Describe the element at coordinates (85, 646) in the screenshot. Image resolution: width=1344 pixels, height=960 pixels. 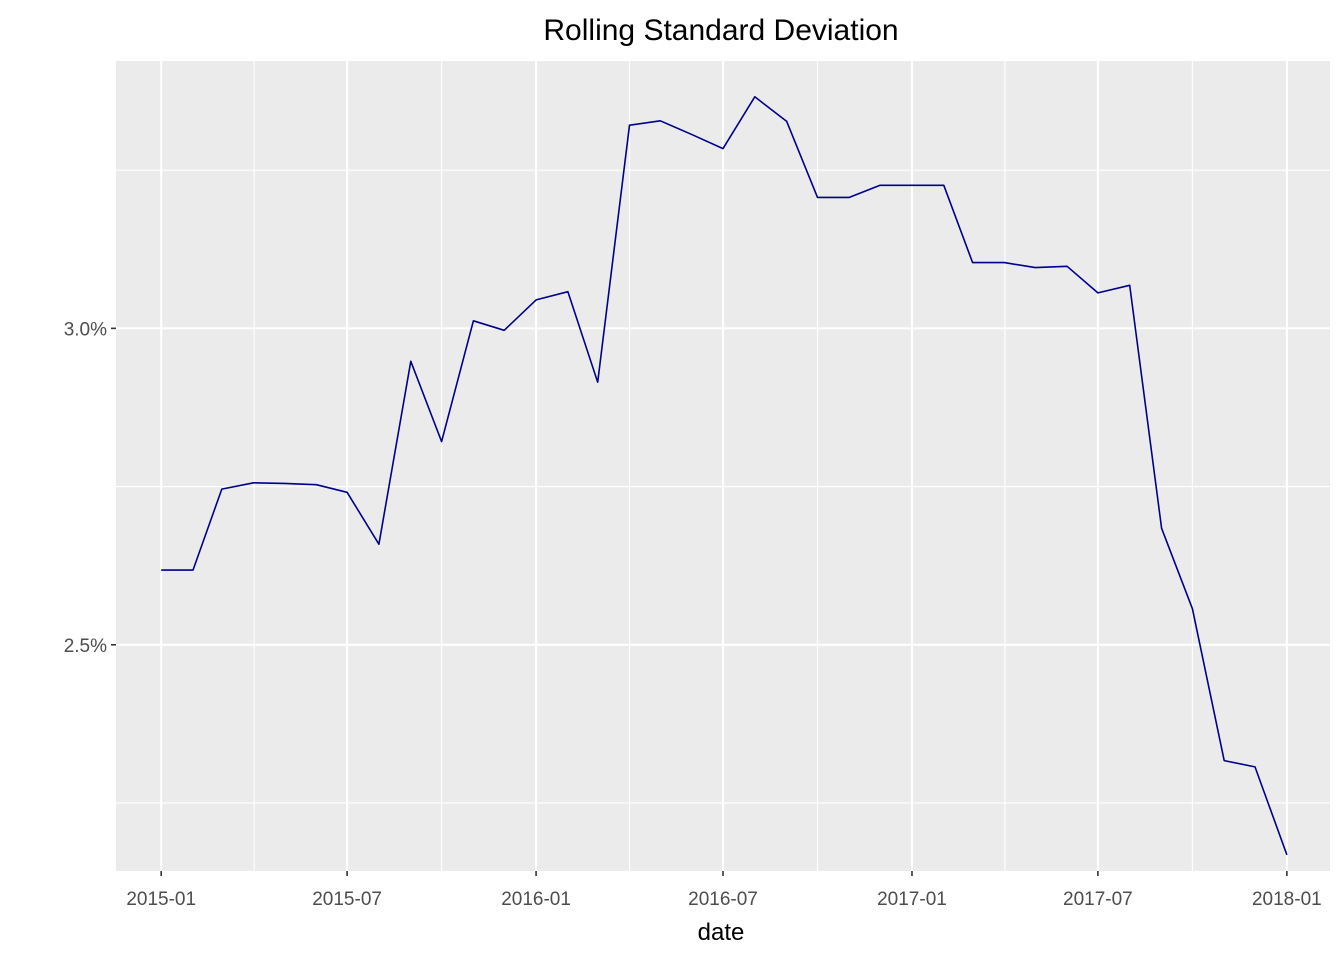
I see `y-tick-label: 2.5%` at that location.